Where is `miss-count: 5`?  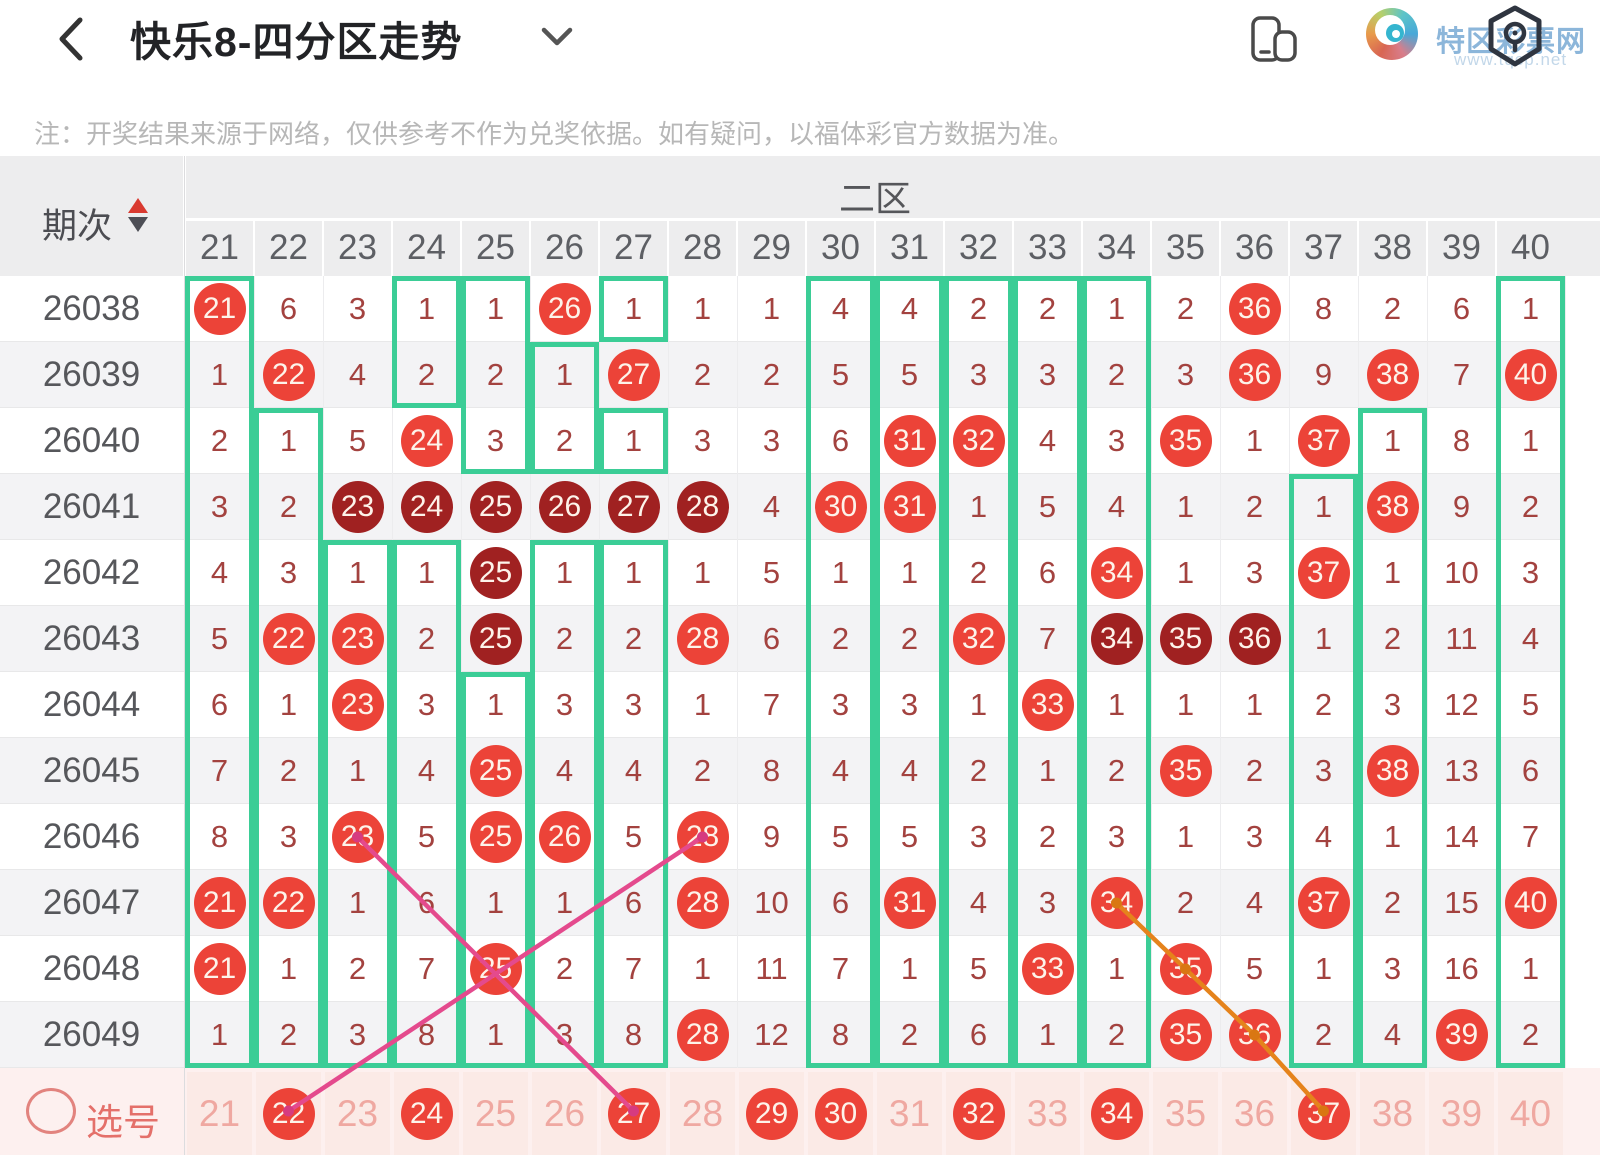
miss-count: 5 is located at coordinates (909, 836).